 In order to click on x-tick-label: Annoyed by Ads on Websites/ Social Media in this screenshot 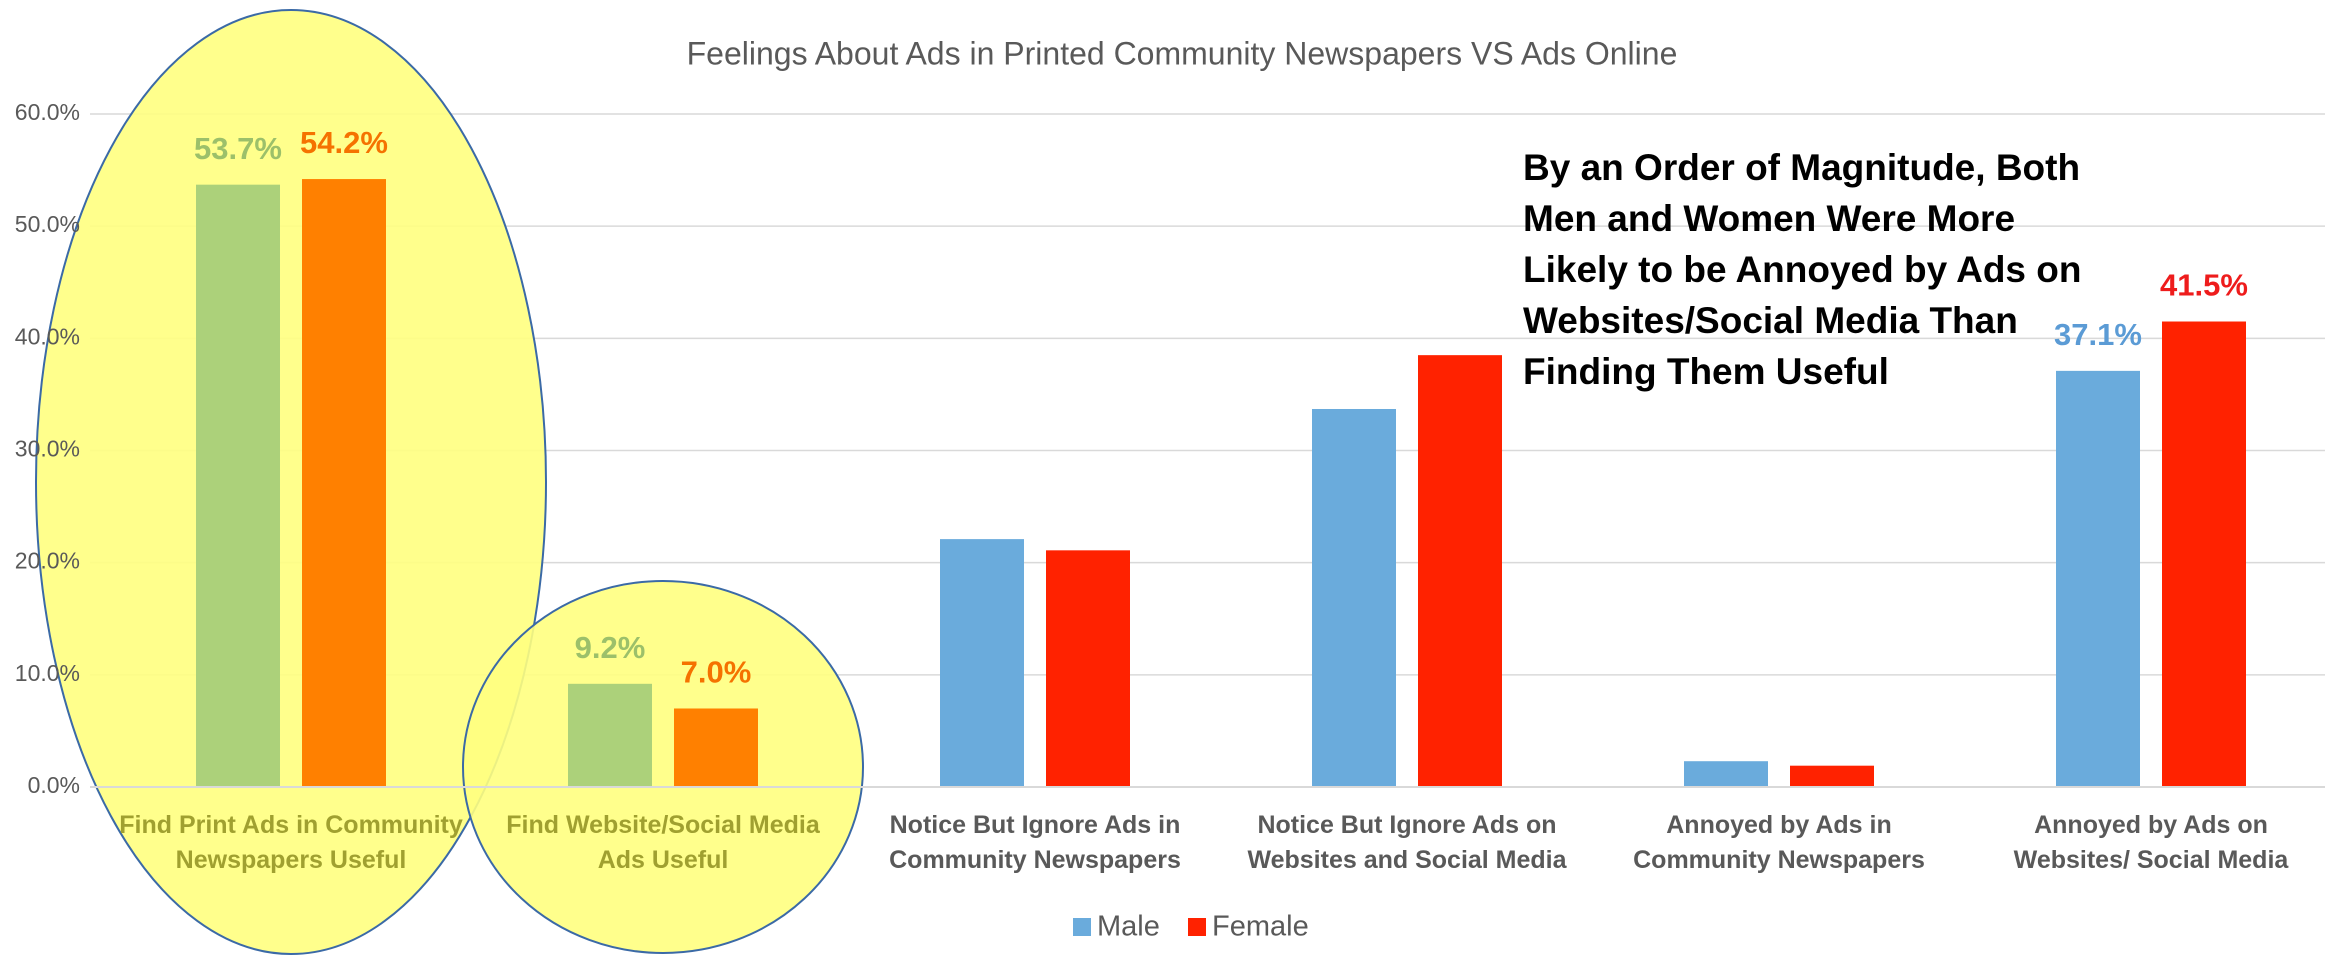, I will do `click(2151, 842)`.